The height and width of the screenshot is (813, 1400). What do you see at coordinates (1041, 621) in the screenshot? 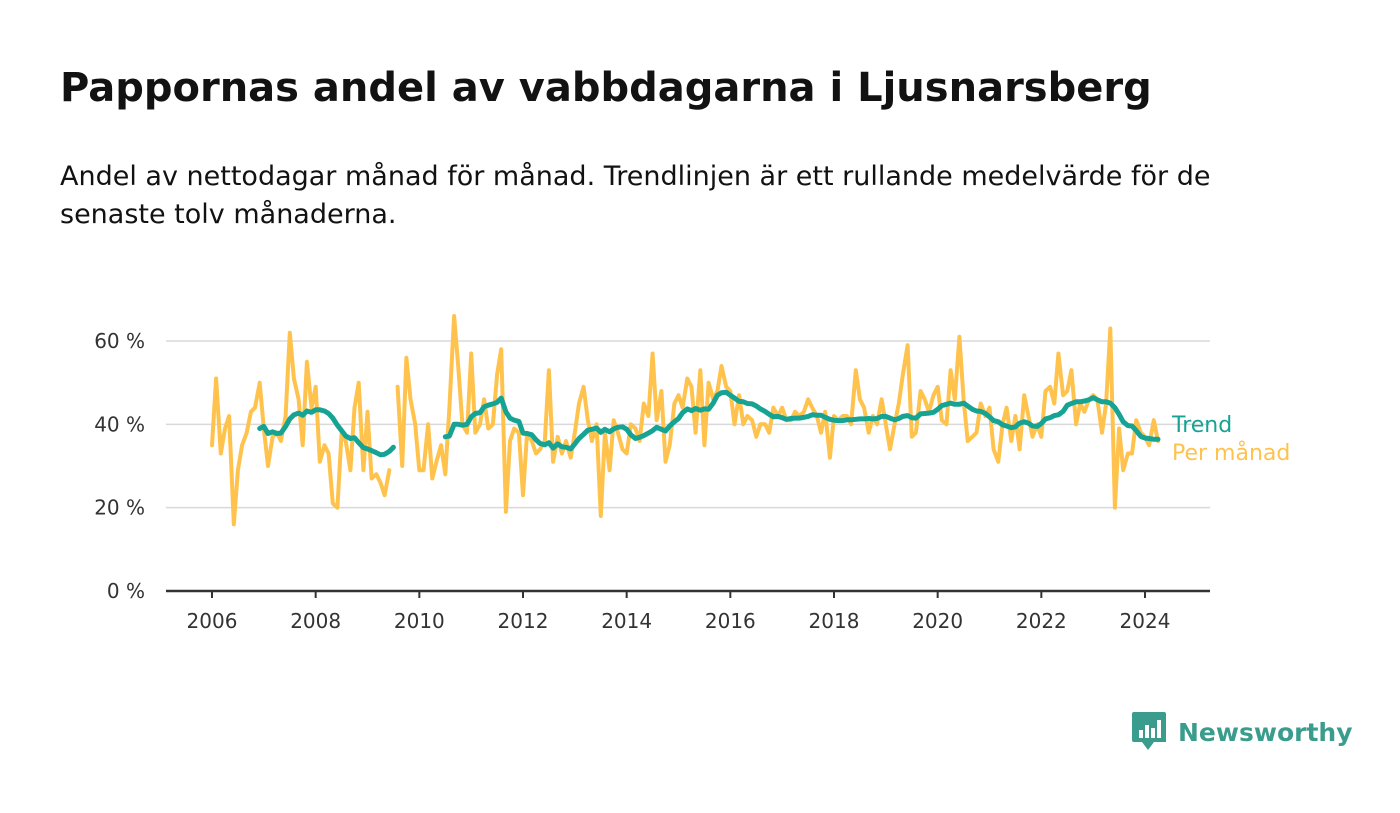
I see `x-tick-label: 2022` at bounding box center [1041, 621].